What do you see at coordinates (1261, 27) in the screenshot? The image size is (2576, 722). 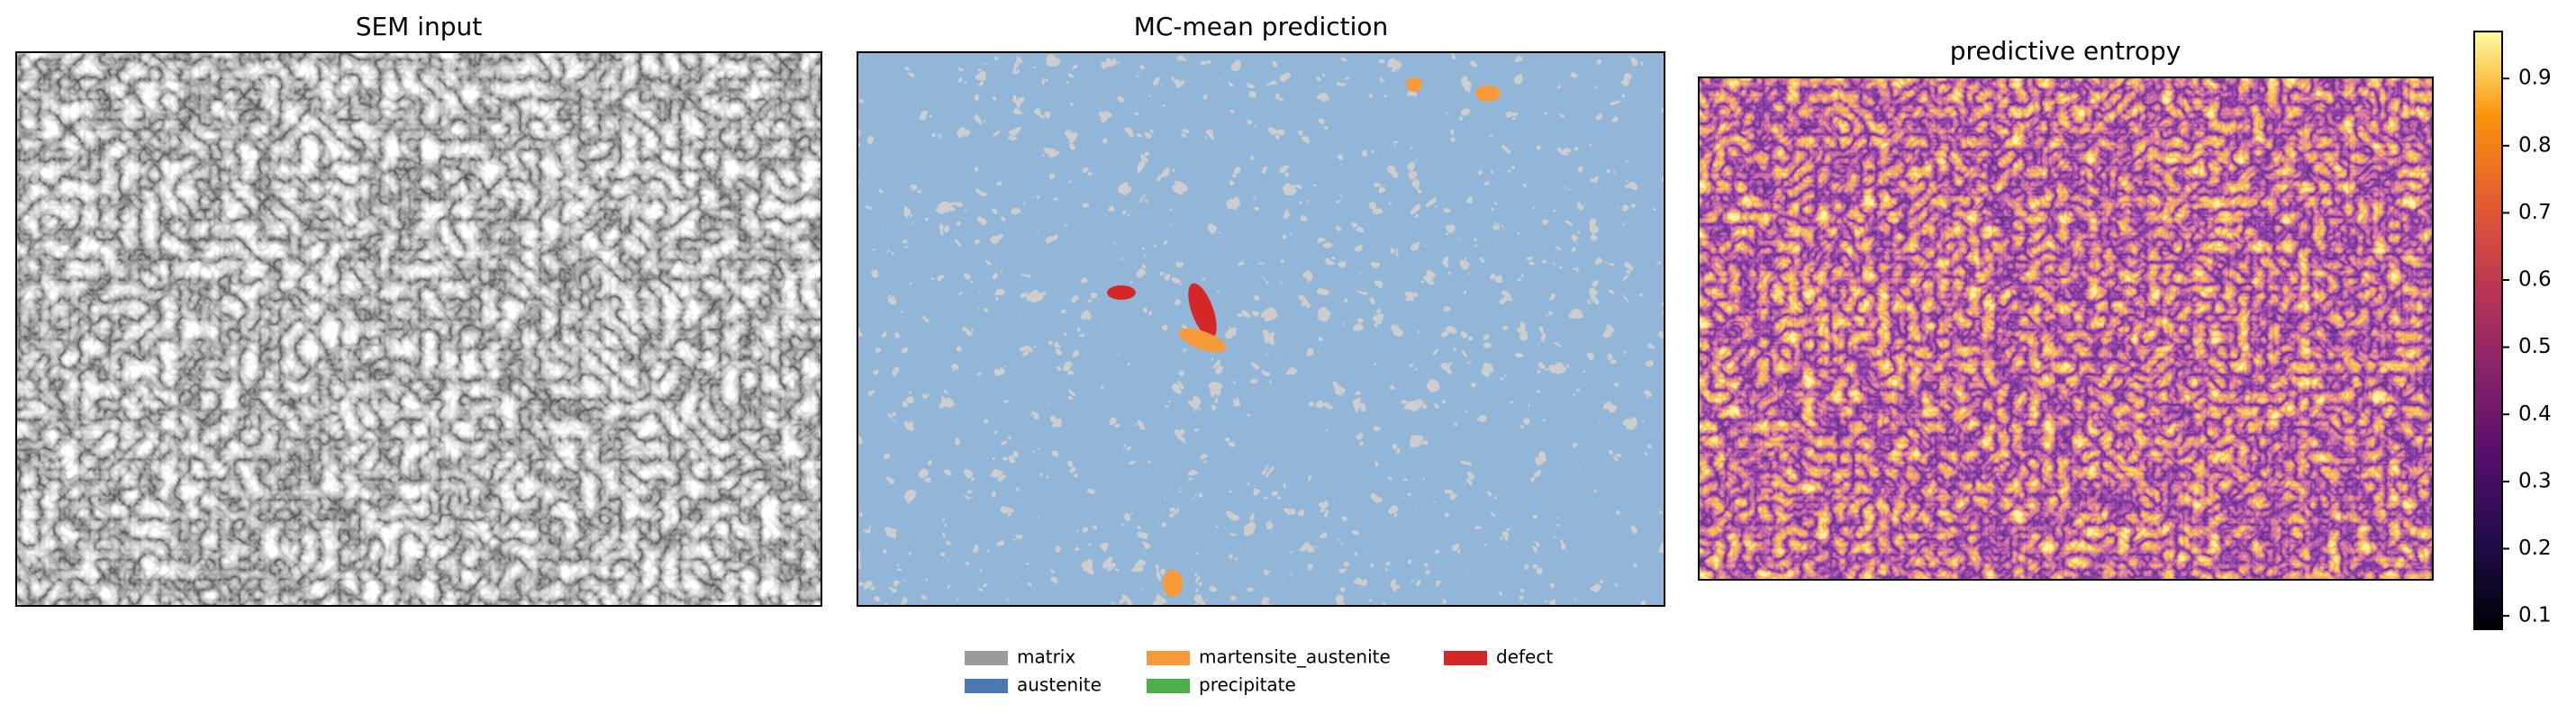 I see `panel-title: MC-mean prediction` at bounding box center [1261, 27].